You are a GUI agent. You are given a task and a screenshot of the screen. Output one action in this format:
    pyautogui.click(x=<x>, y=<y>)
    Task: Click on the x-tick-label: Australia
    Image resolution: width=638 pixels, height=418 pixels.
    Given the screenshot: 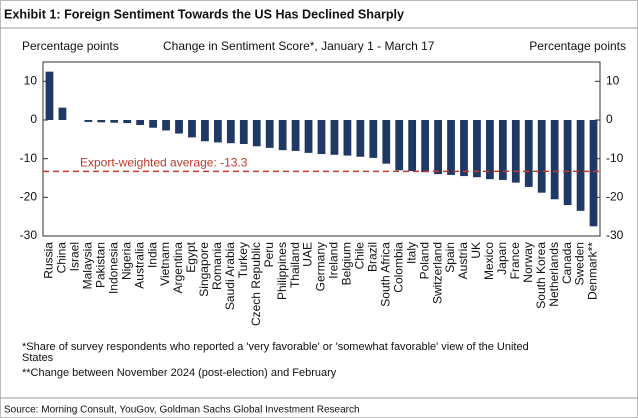 What is the action you would take?
    pyautogui.click(x=139, y=265)
    